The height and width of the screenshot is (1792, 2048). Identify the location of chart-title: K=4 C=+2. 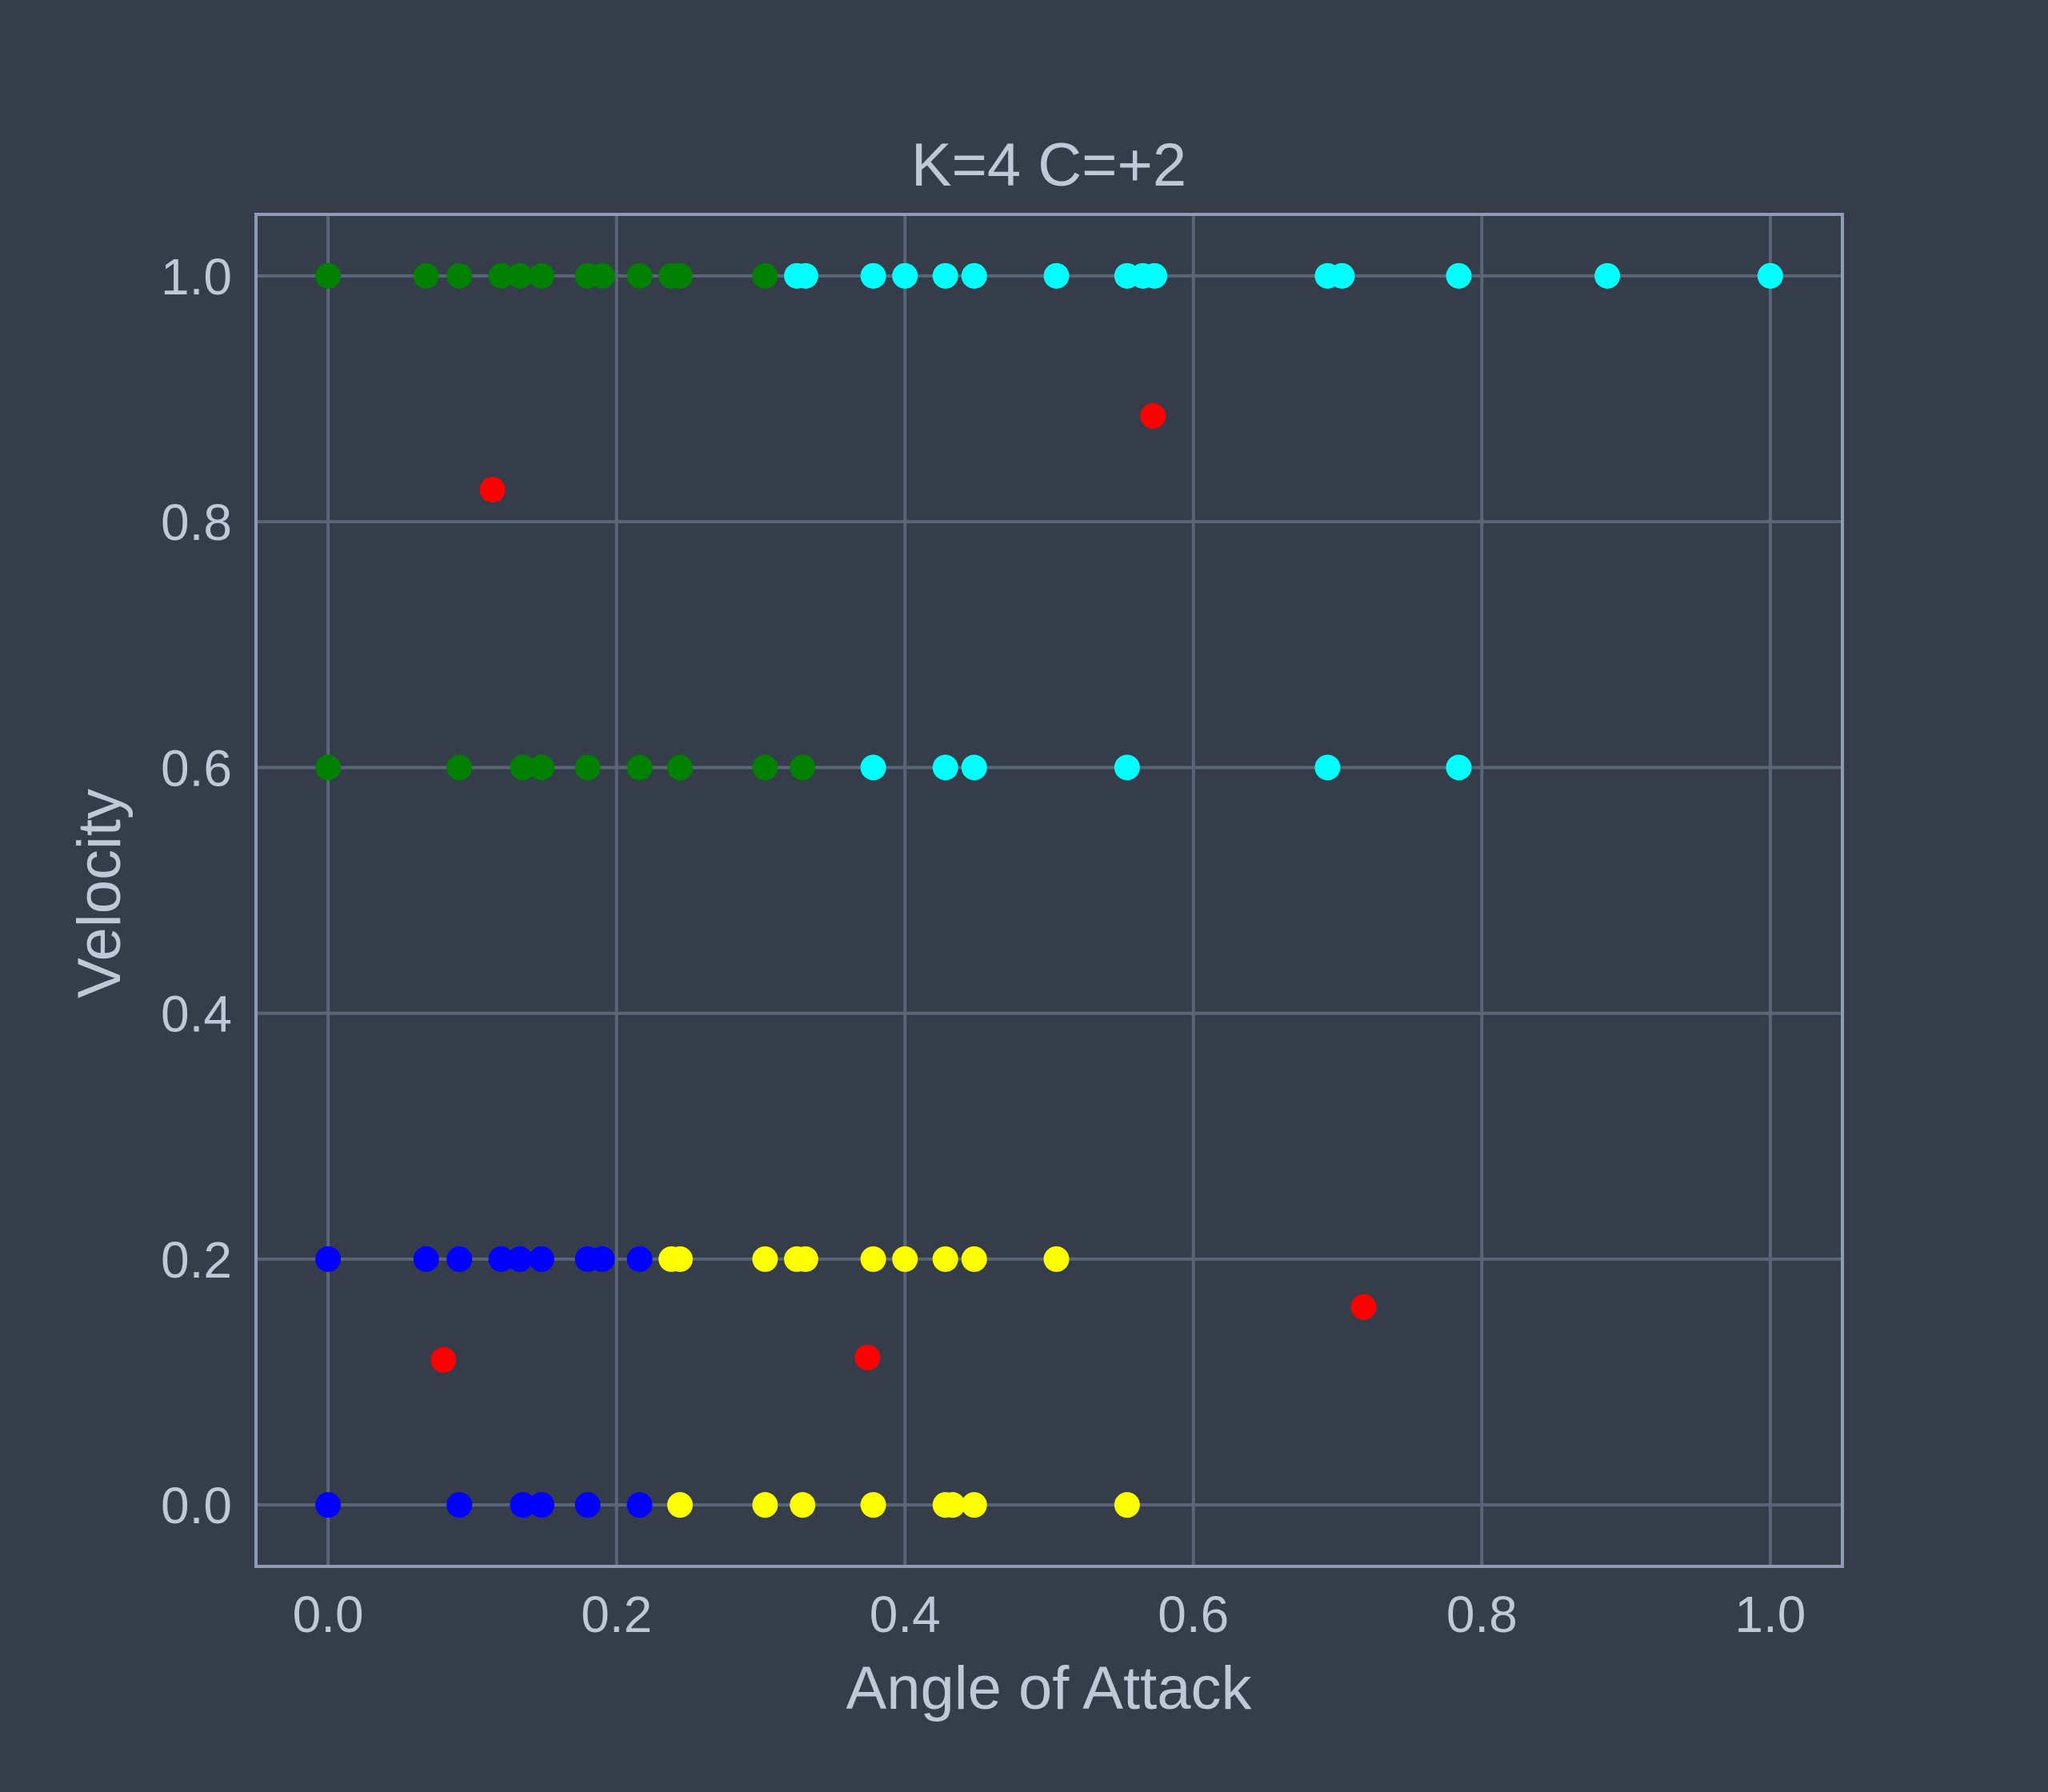
(1048, 165).